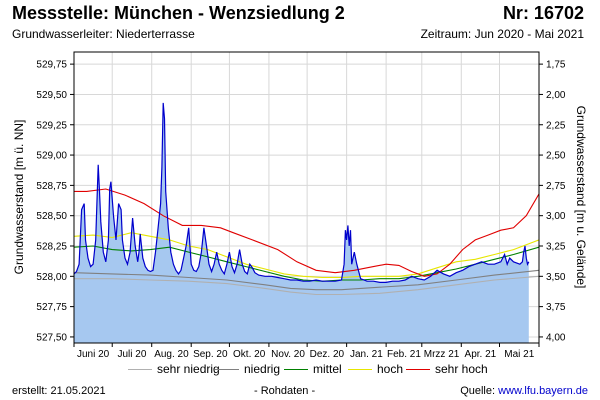 This screenshot has width=600, height=400. I want to click on series-line-hoch, so click(306, 255).